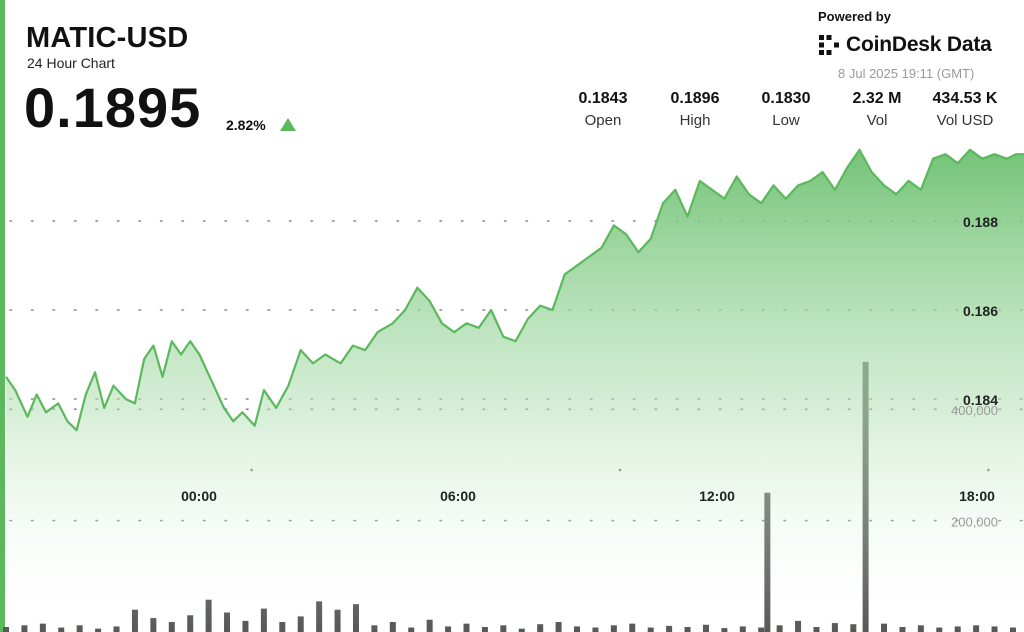 Image resolution: width=1024 pixels, height=632 pixels. I want to click on stat-low: 0.1830 Low, so click(786, 109).